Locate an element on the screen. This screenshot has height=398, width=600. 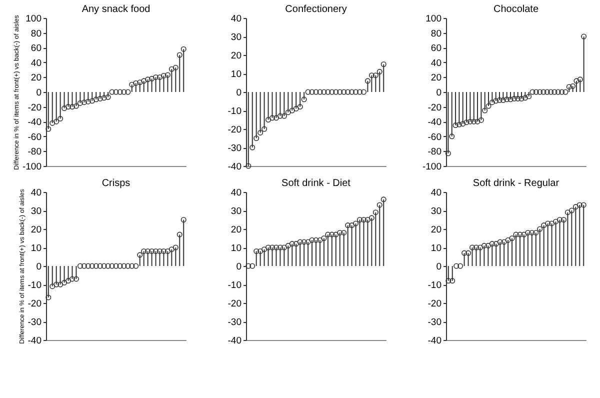
chart-title: Soft drink - Regular is located at coordinates (516, 183).